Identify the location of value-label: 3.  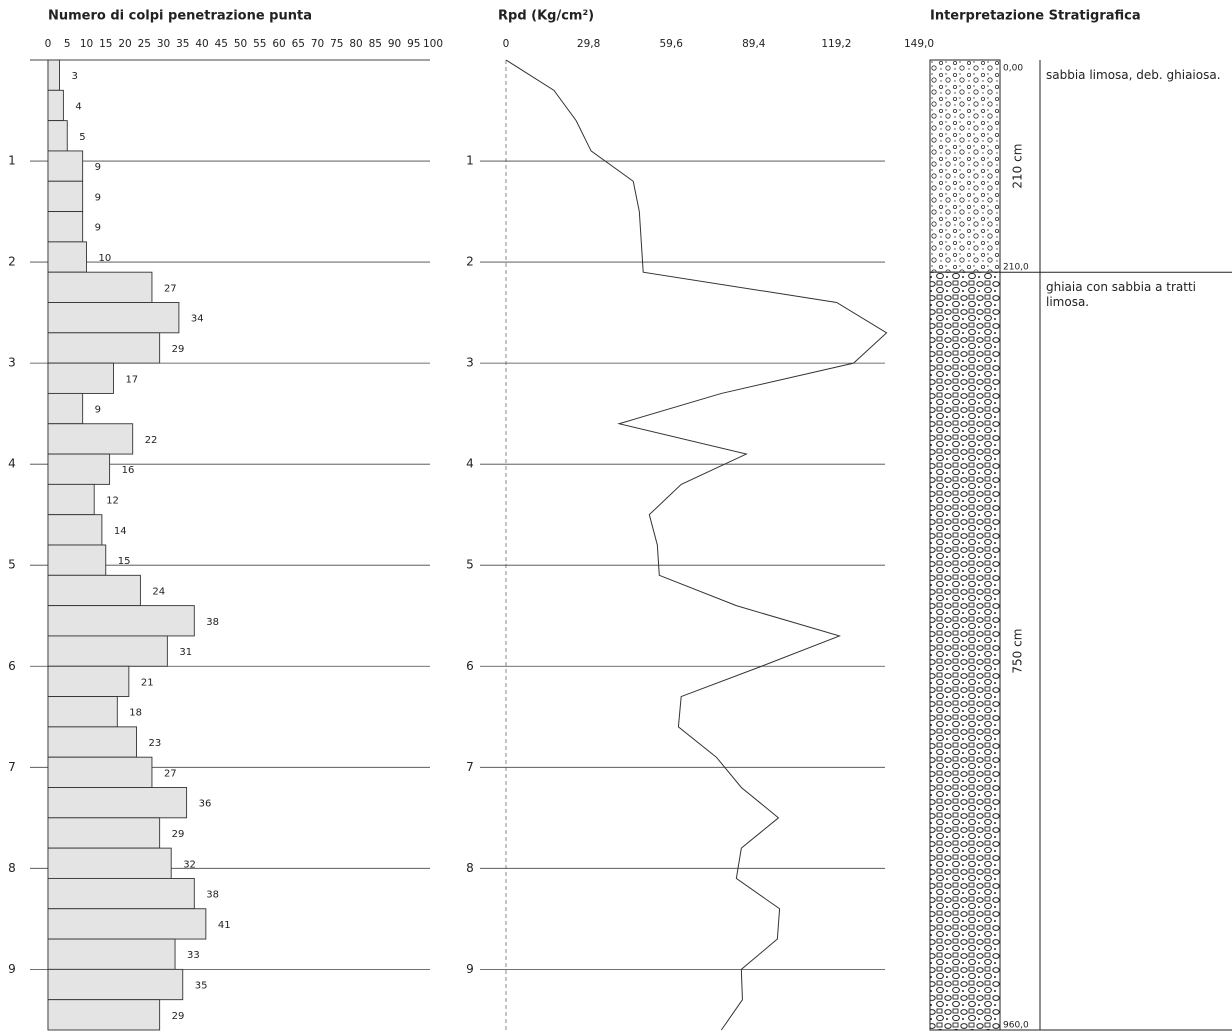
(75, 76).